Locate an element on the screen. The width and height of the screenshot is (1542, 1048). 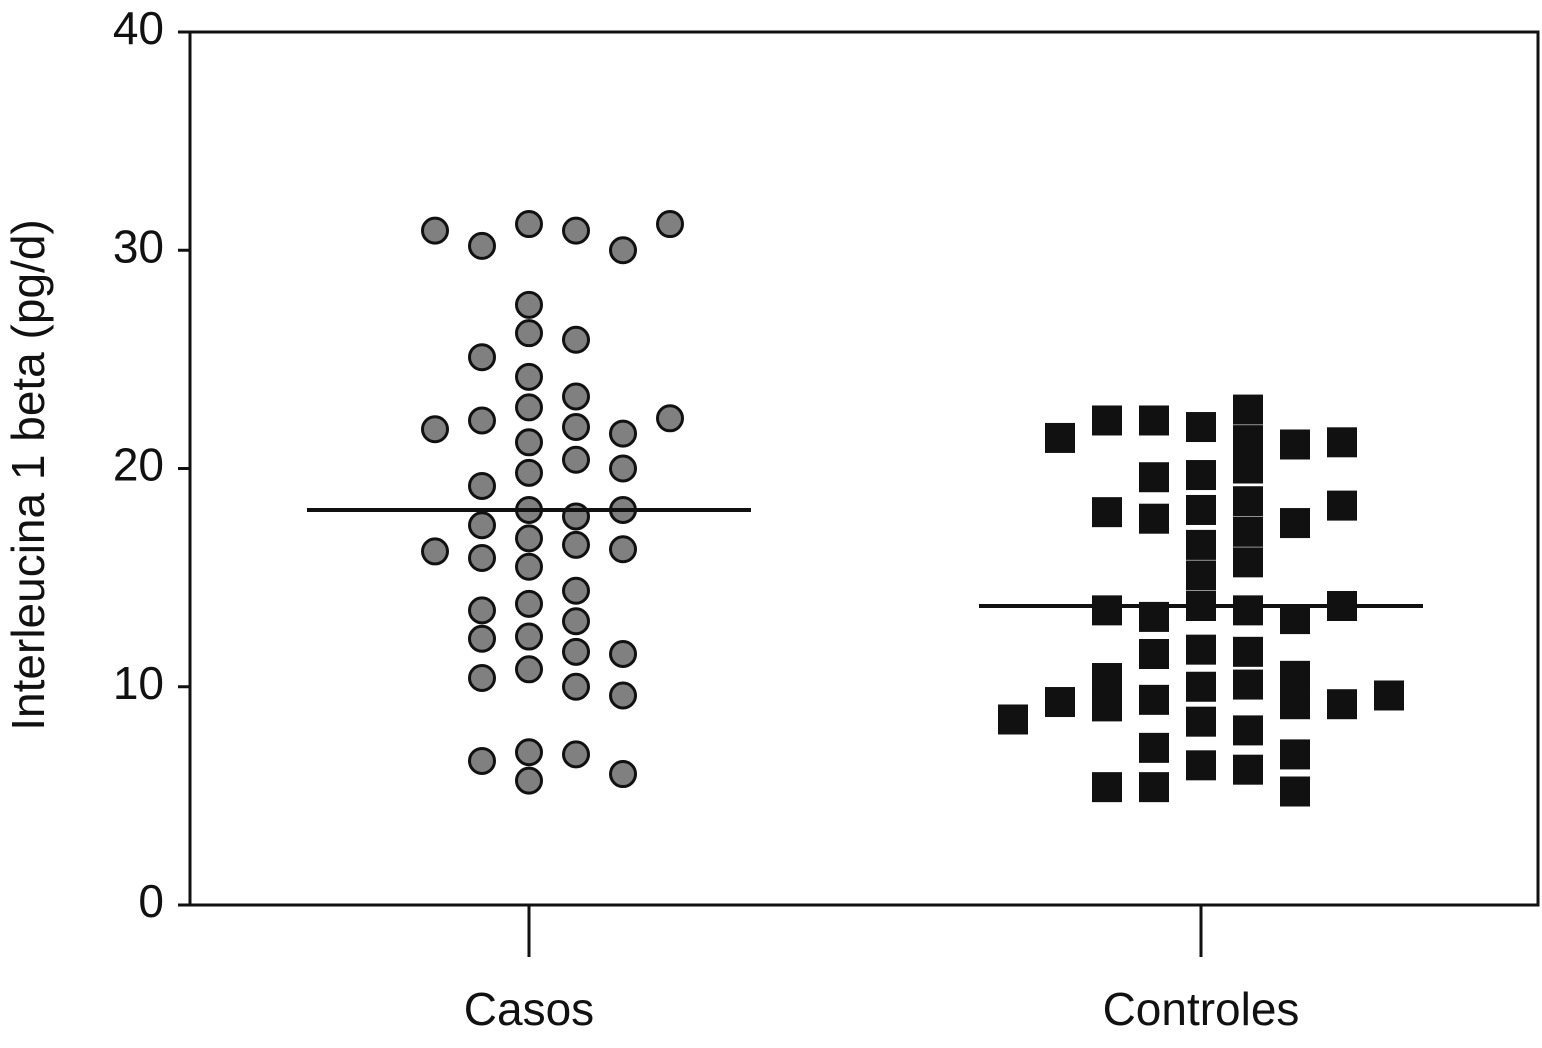
y-tick-label: 40 is located at coordinates (138, 28).